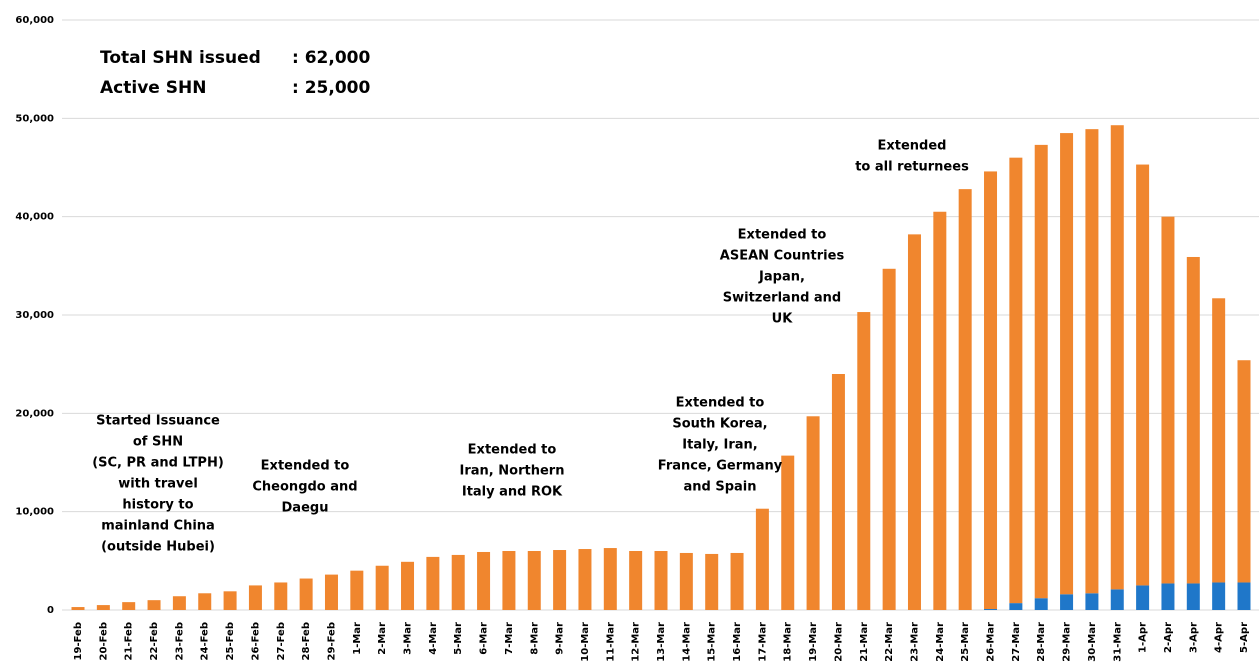  Describe the element at coordinates (1219, 637) in the screenshot. I see `x-tick-label: 4-Apr` at that location.